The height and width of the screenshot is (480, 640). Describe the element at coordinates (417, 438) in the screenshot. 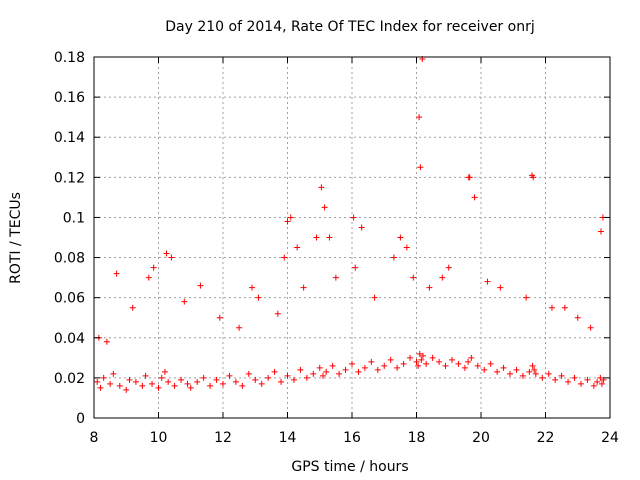

I see `x-tick-label: 18` at that location.